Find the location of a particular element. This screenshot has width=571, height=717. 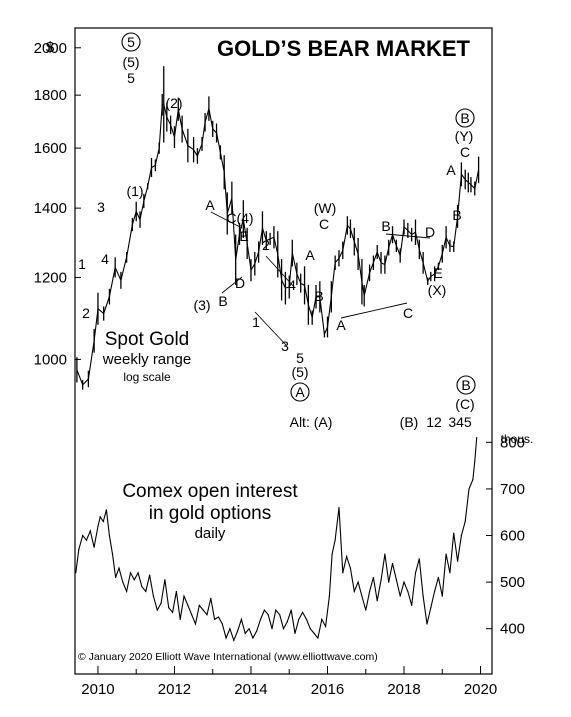

top-y-tick-label: 2000 is located at coordinates (50, 48).